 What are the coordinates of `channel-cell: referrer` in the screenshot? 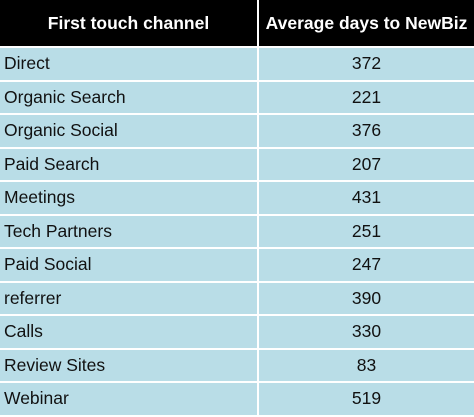 It's located at (129, 298).